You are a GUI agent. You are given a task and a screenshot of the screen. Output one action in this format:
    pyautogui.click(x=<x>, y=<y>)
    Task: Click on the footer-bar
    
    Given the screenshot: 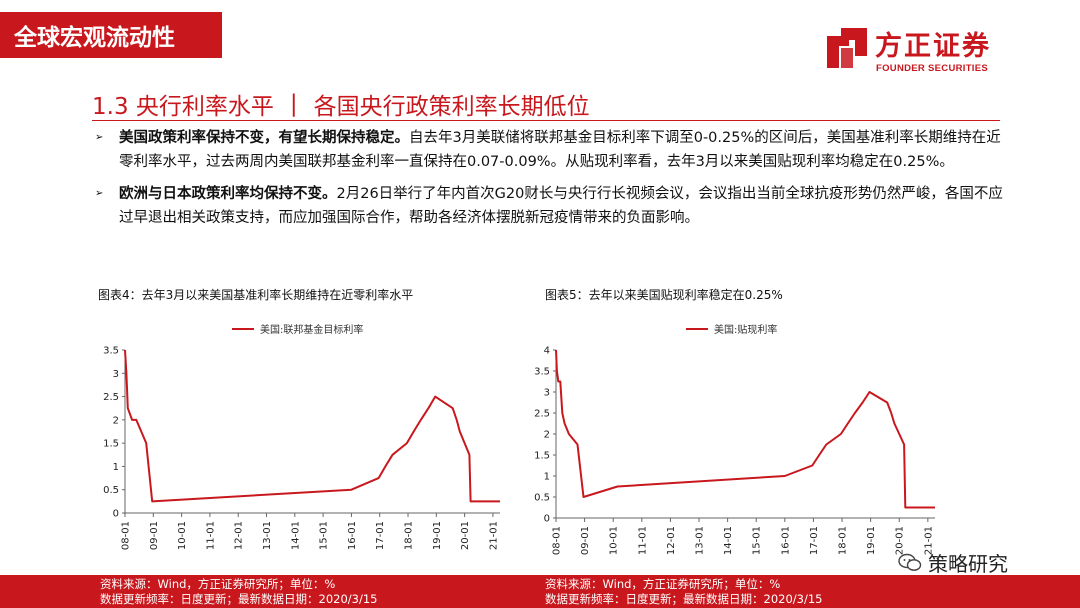 What is the action you would take?
    pyautogui.click(x=540, y=591)
    